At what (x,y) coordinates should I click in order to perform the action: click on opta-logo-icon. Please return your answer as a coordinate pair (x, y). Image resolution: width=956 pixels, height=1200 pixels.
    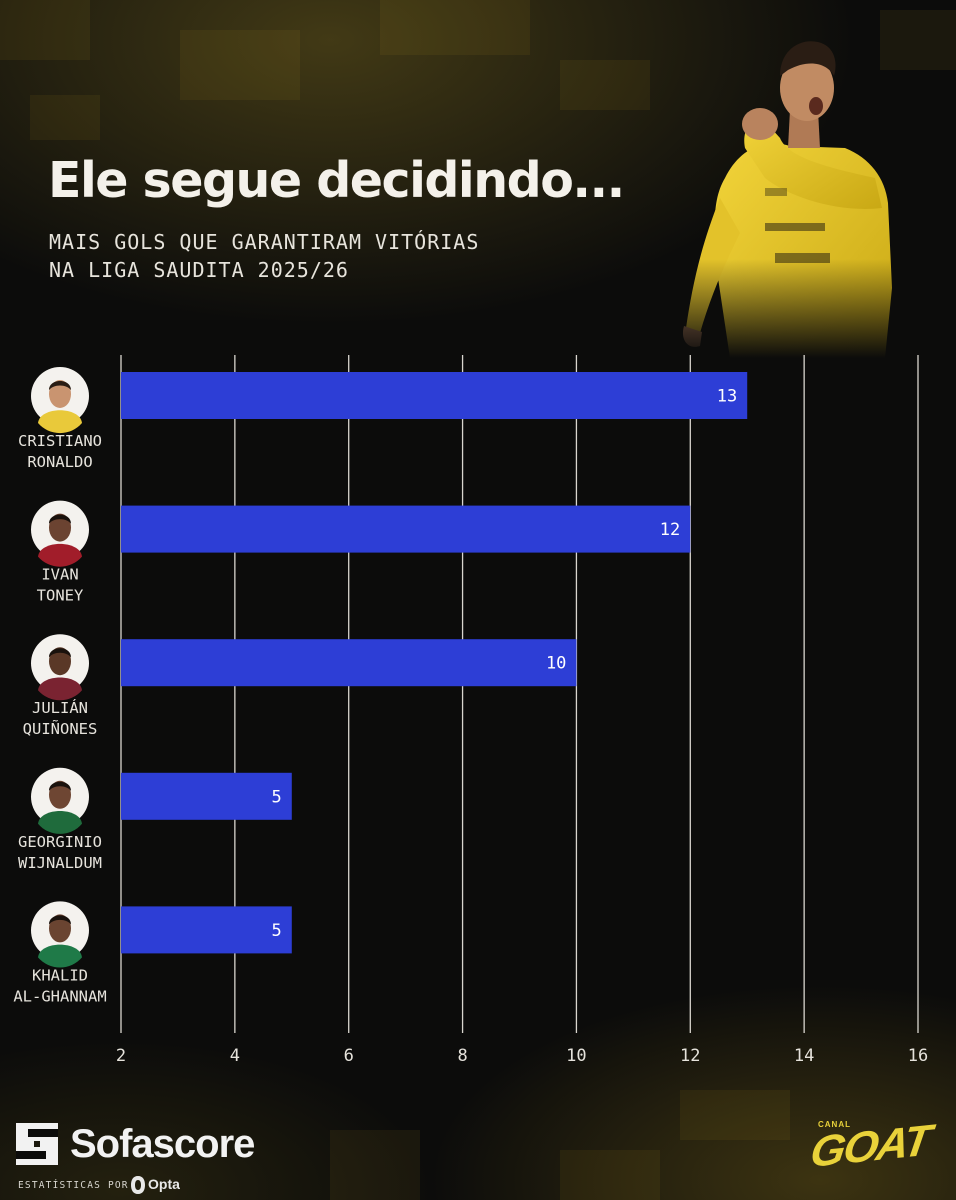
    Looking at the image, I should click on (138, 1185).